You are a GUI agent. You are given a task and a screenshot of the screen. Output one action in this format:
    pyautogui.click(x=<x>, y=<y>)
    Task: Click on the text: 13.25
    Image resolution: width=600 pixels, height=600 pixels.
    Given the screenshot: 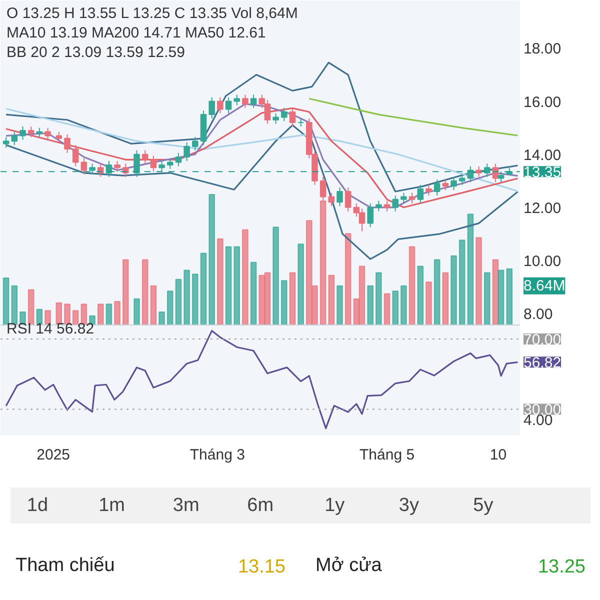 What is the action you would take?
    pyautogui.click(x=562, y=567)
    